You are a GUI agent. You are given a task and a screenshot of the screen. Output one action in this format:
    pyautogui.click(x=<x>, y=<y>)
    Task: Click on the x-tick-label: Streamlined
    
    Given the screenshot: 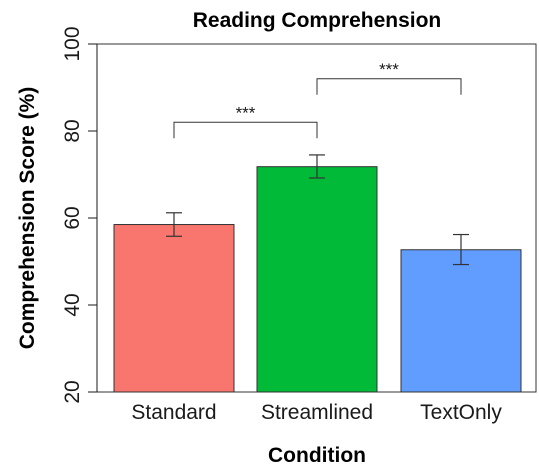 What is the action you would take?
    pyautogui.click(x=317, y=412)
    